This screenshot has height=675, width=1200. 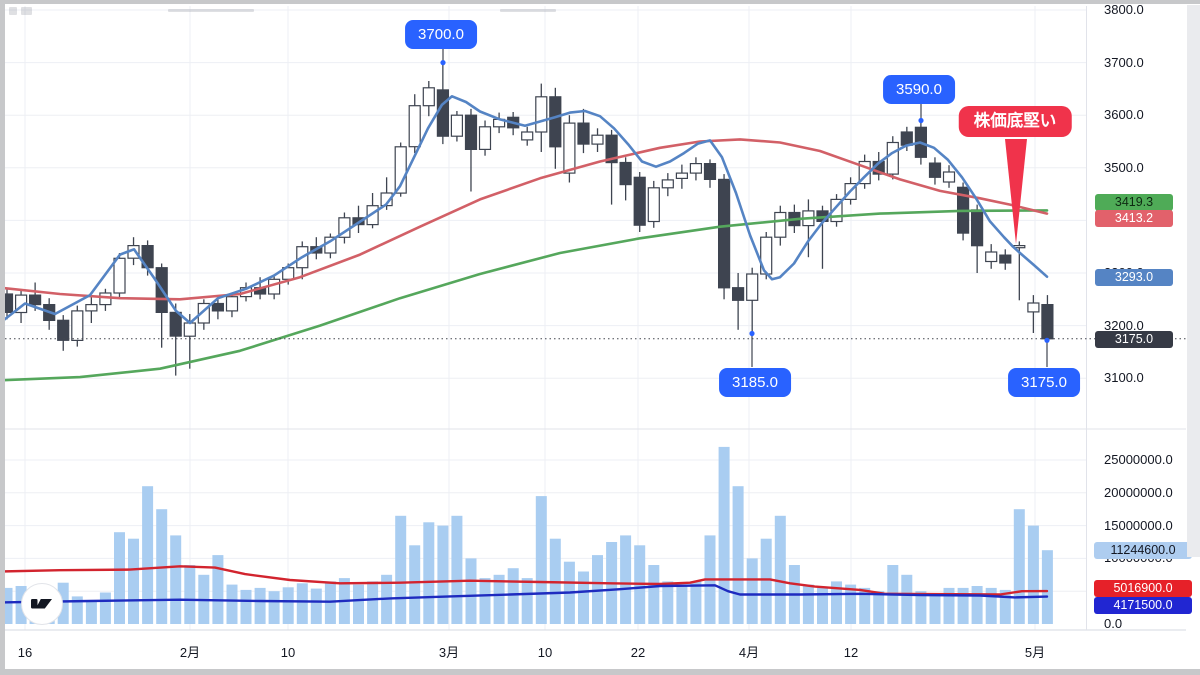 I want to click on tradingview-logo, so click(x=42, y=604).